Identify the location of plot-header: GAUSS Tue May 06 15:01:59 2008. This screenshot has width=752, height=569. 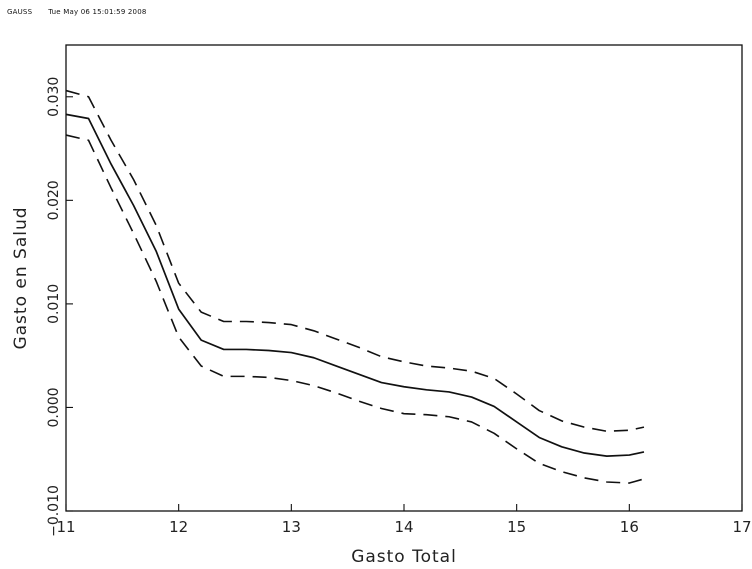
(77, 12).